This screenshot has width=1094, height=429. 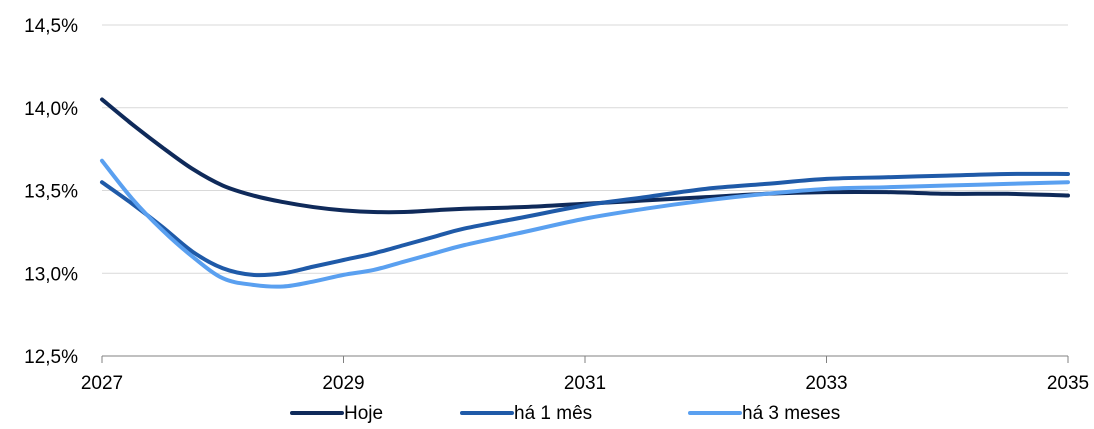 What do you see at coordinates (585, 383) in the screenshot?
I see `x-tick-label: 2031` at bounding box center [585, 383].